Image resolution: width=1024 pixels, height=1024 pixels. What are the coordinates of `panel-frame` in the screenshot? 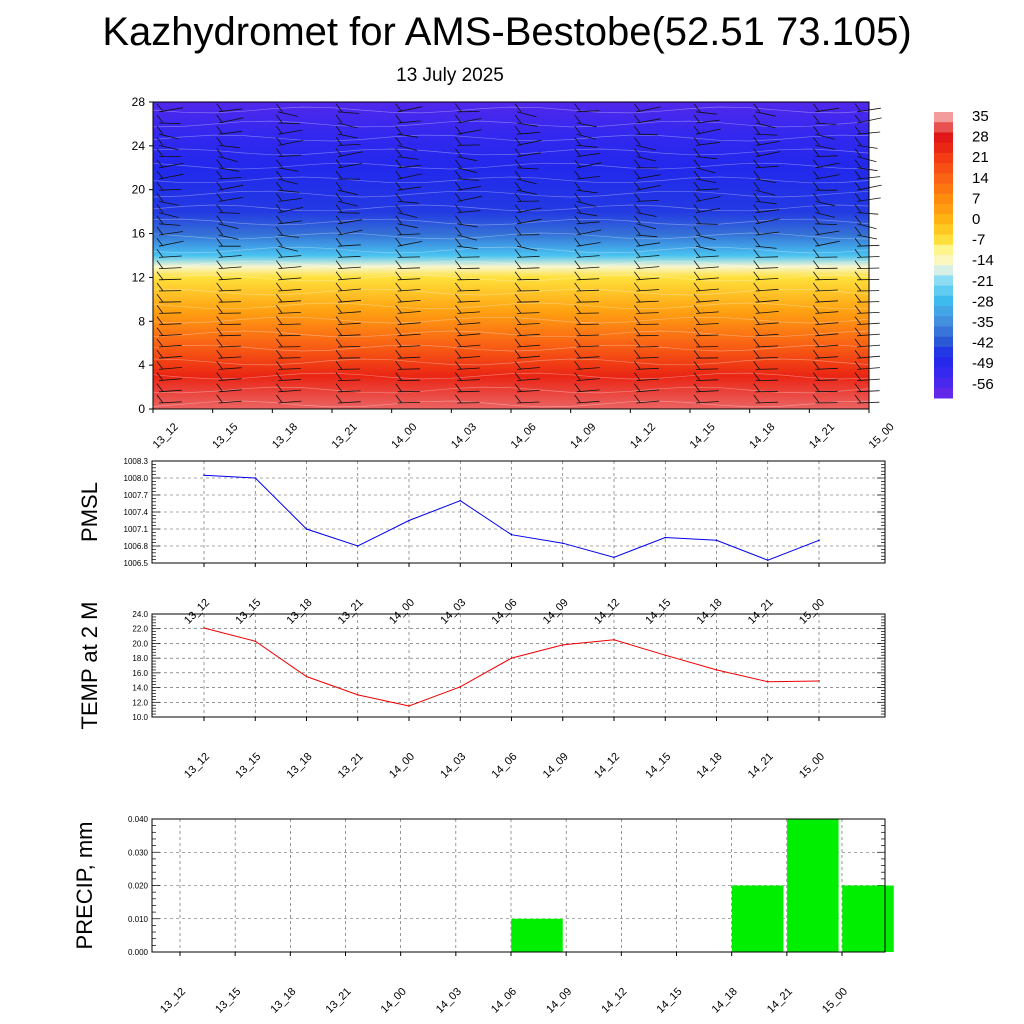 It's located at (518, 885).